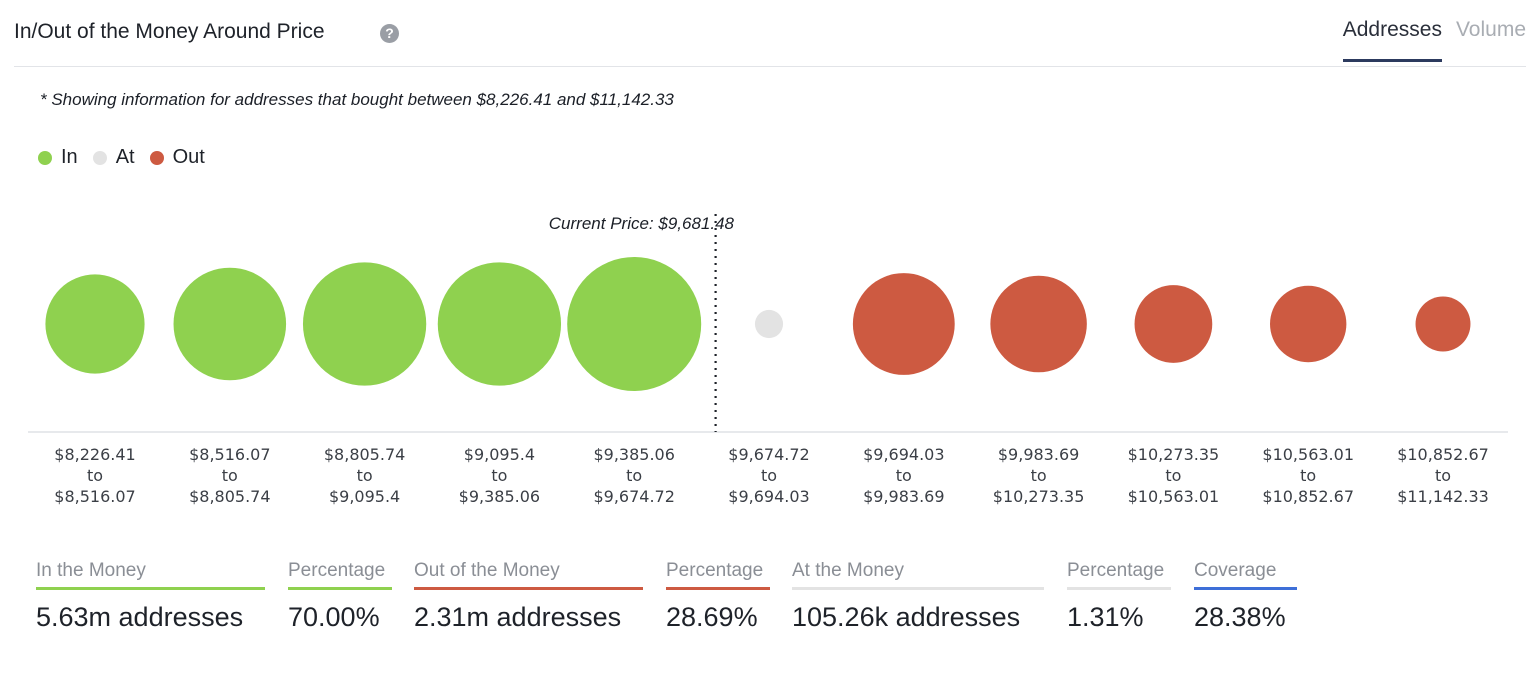 The height and width of the screenshot is (675, 1536). I want to click on tab-bar: Addresses Volume, so click(1434, 40).